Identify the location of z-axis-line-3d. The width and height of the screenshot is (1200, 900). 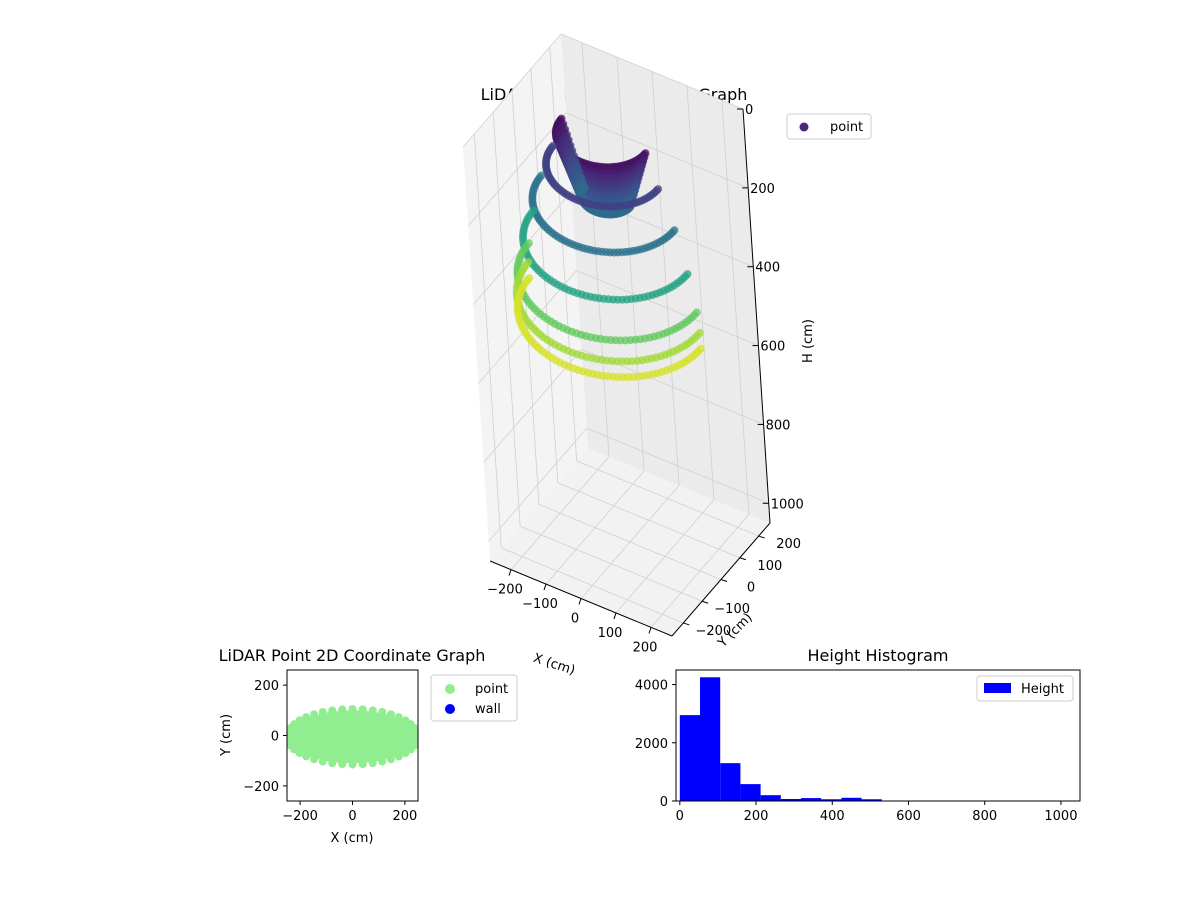
(756, 316).